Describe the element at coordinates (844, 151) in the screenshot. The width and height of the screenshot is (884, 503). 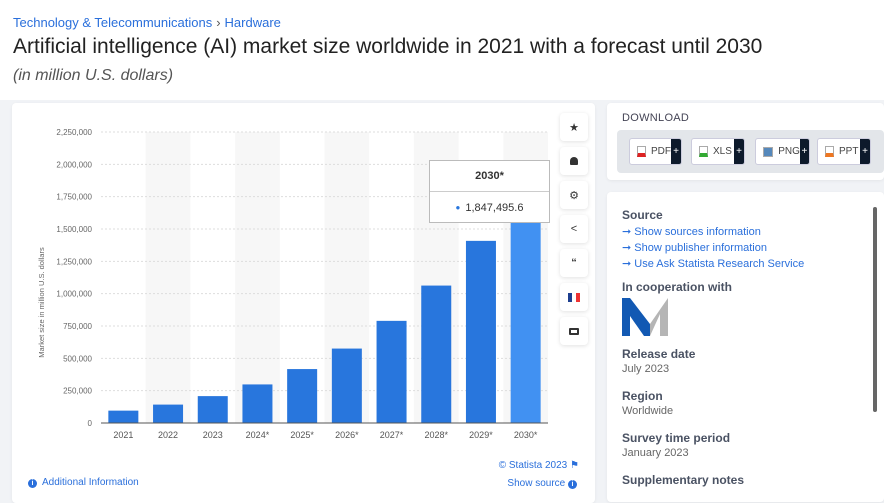
I see `download-ppt-button: PPT +` at that location.